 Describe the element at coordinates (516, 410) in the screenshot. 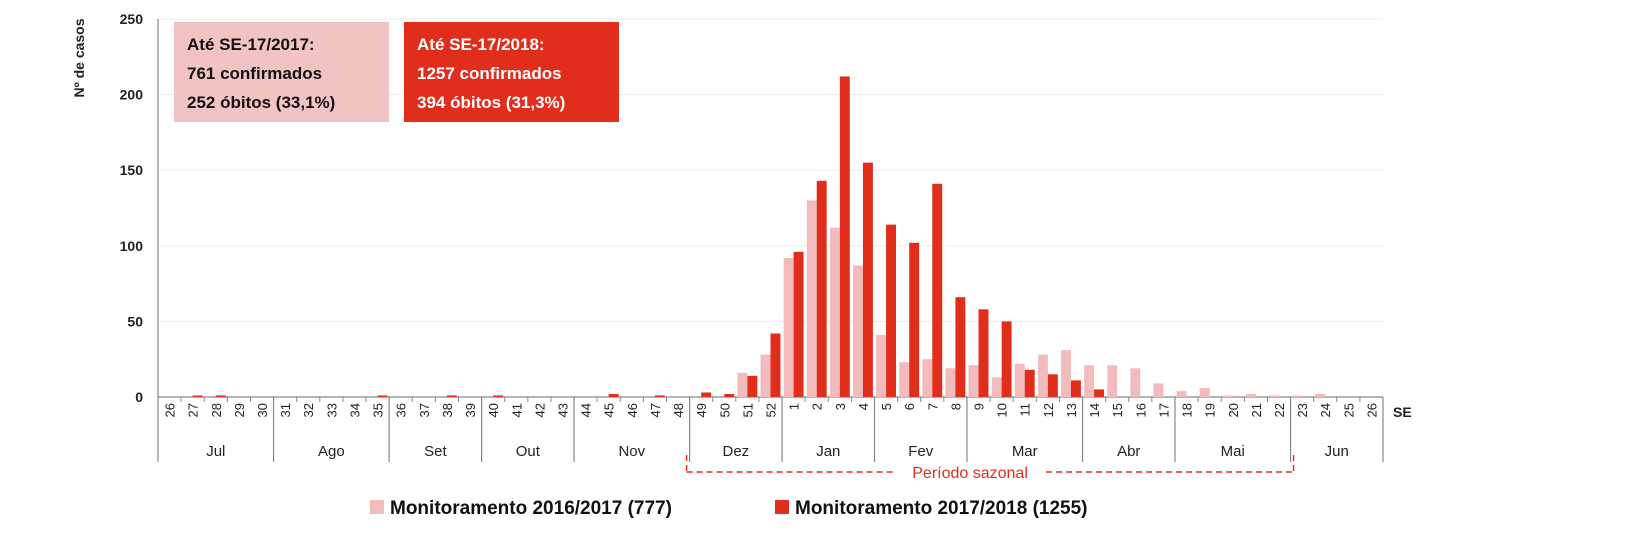

I see `x-tick-label-15: 41` at that location.